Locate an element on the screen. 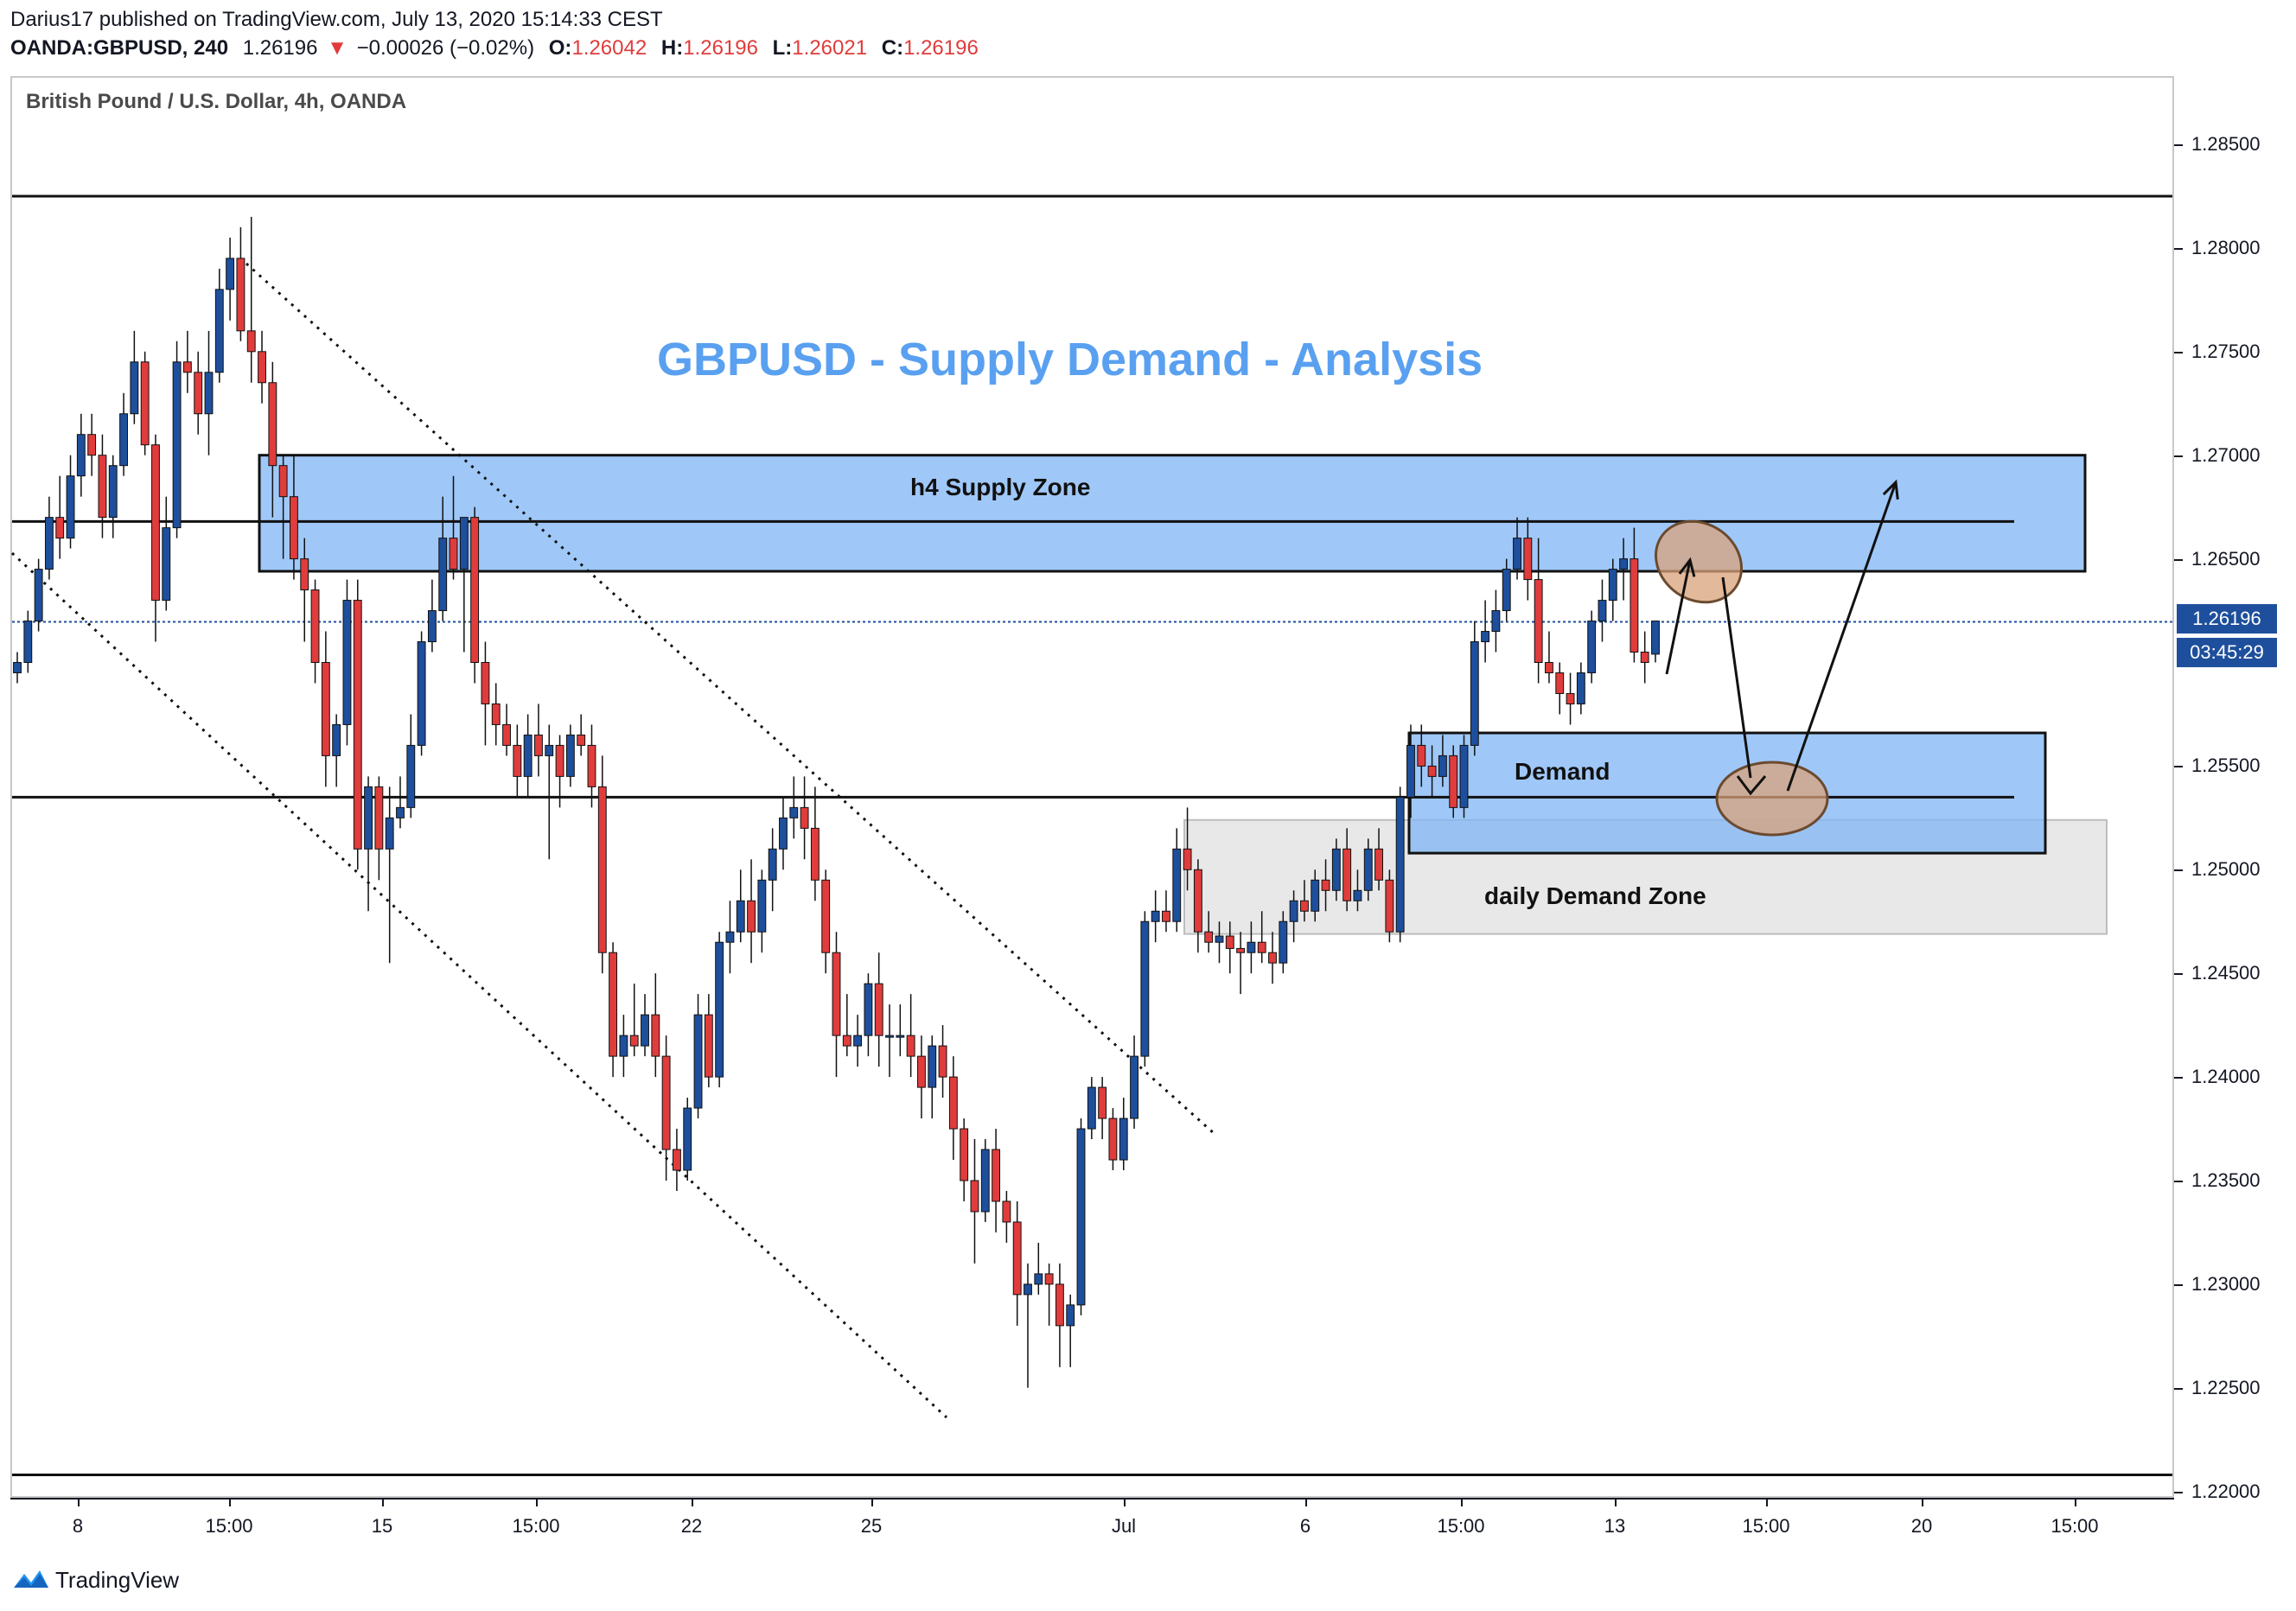 The image size is (2296, 1611). brand-name: TradingView is located at coordinates (117, 1579).